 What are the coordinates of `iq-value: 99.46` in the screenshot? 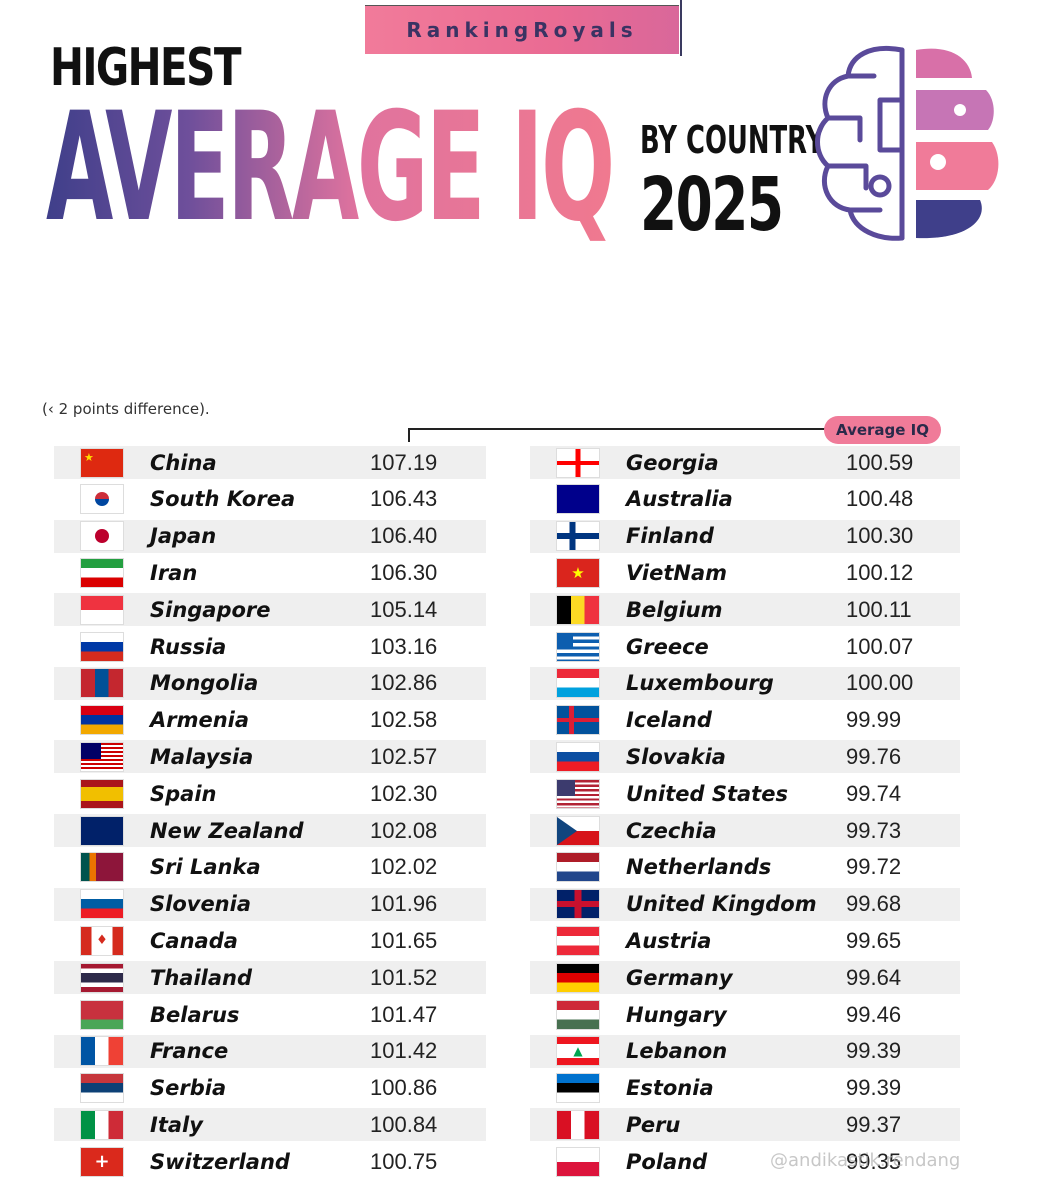 It's located at (874, 1014).